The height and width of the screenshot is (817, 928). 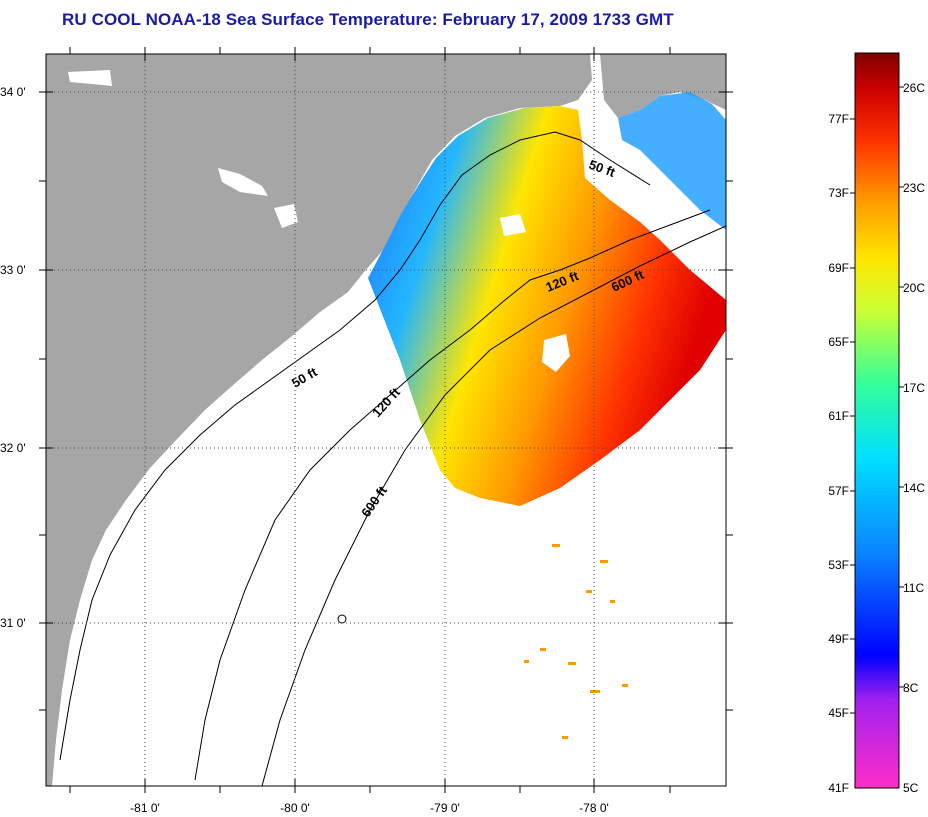 I want to click on lat-tick-label: 33 0', so click(x=13, y=270).